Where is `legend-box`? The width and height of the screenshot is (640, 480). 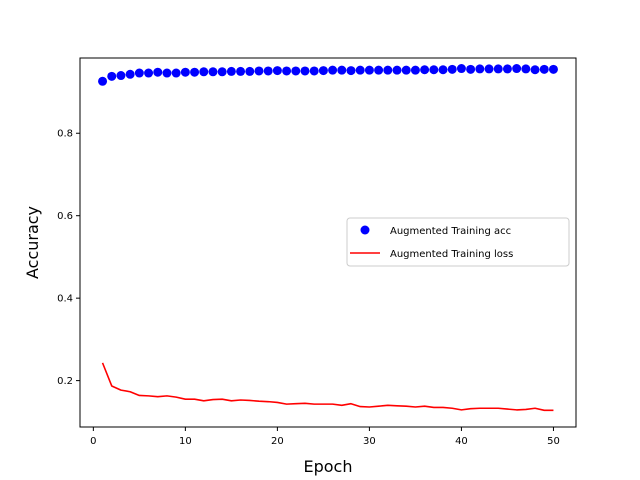 legend-box is located at coordinates (458, 242).